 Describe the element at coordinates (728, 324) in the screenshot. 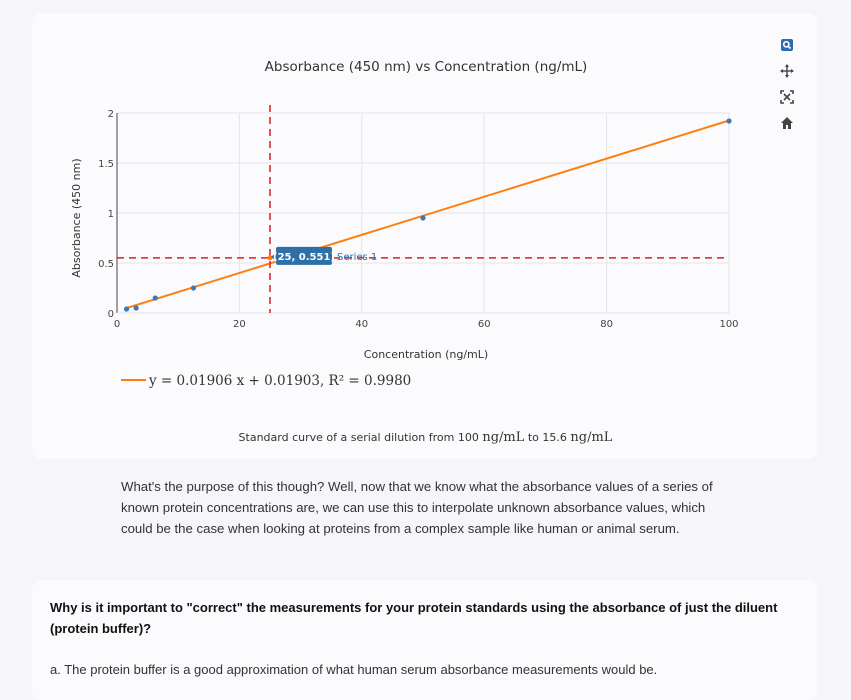

I see `x-tick-label: 100` at that location.